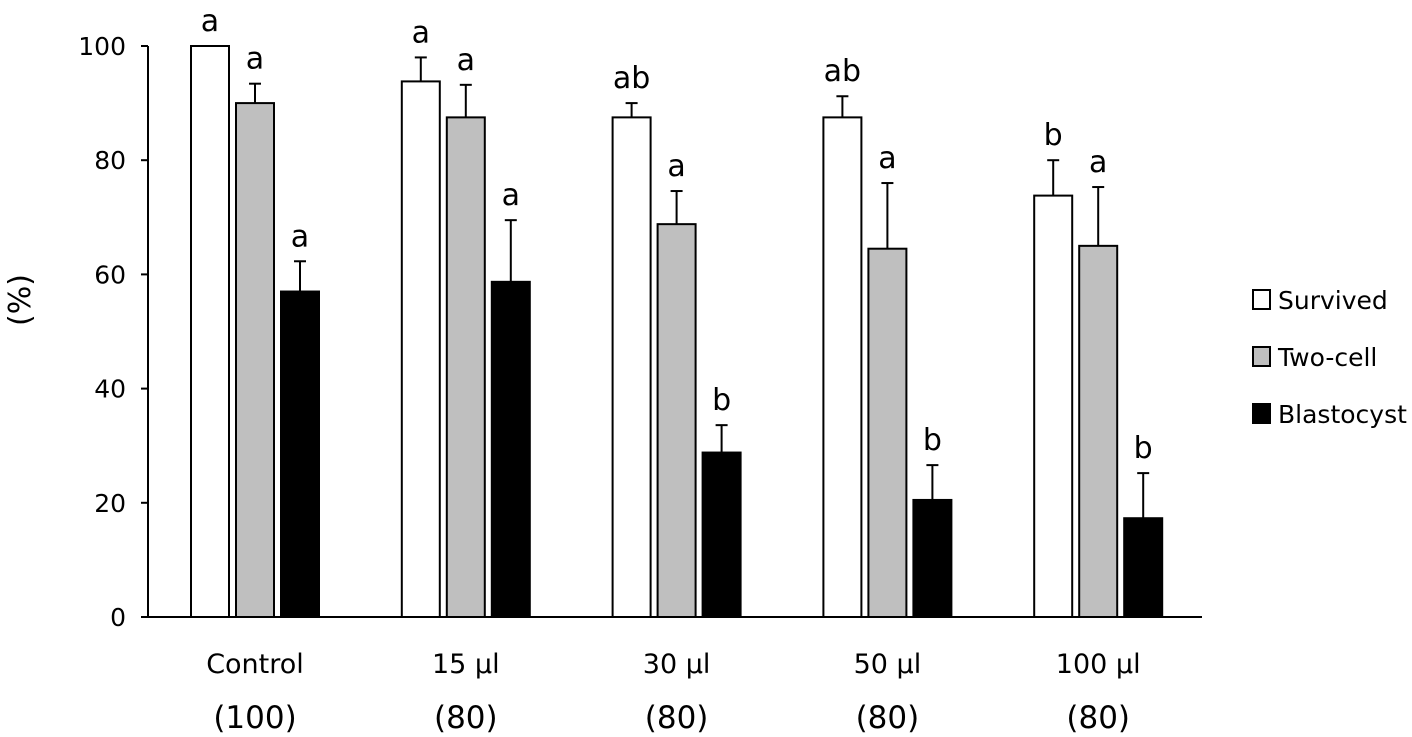  Describe the element at coordinates (110, 274) in the screenshot. I see `y-tick-label: 60` at that location.